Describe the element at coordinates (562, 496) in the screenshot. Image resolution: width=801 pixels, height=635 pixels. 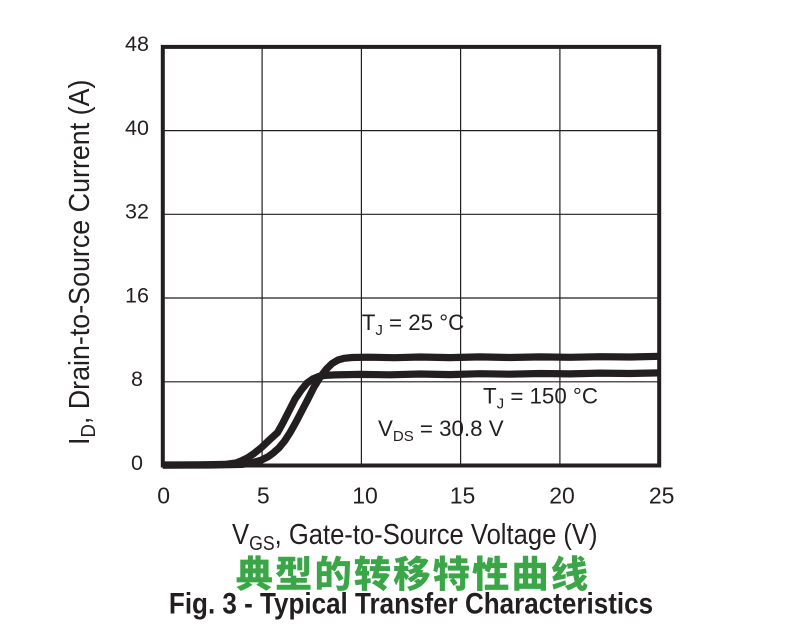
I see `svg-text: 20` at that location.